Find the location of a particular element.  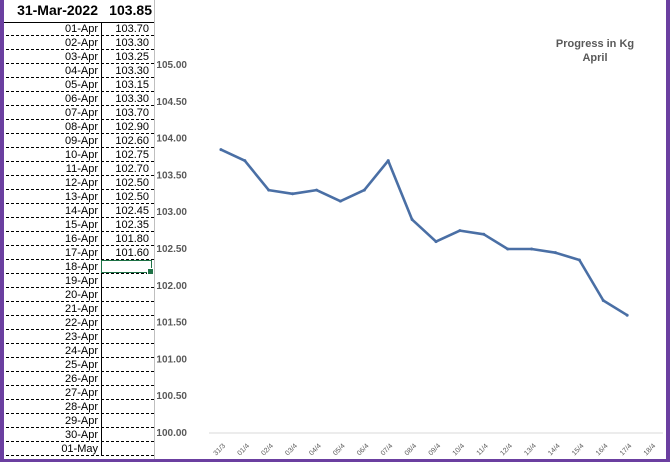

date-cell: 22-Apr is located at coordinates (81, 323).